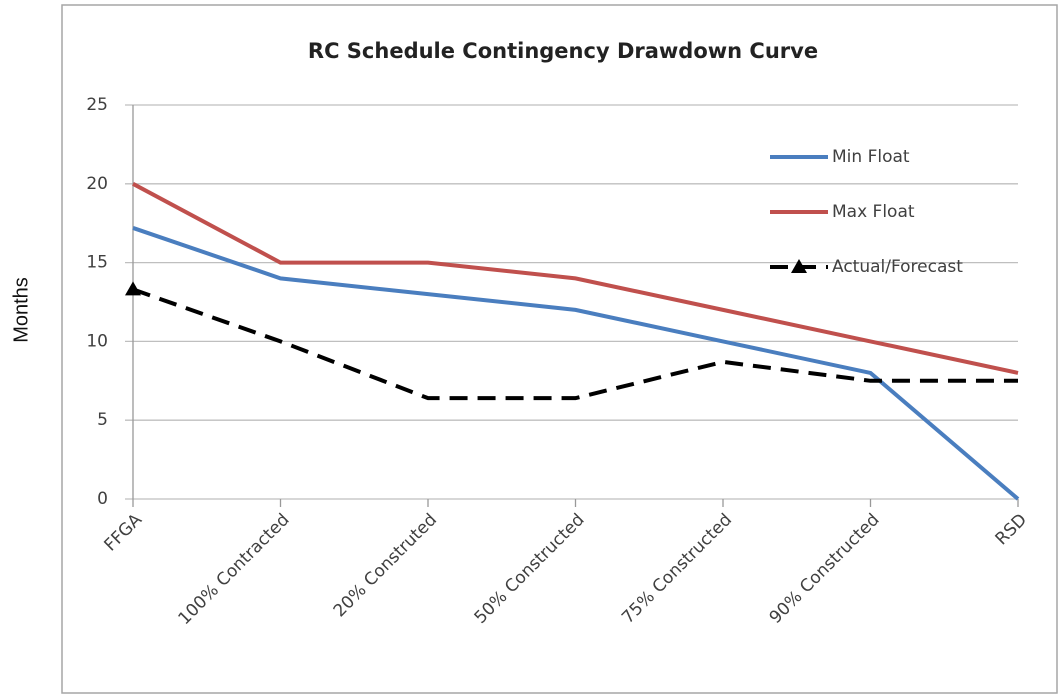  What do you see at coordinates (97, 105) in the screenshot?
I see `y-tick-label: 25` at bounding box center [97, 105].